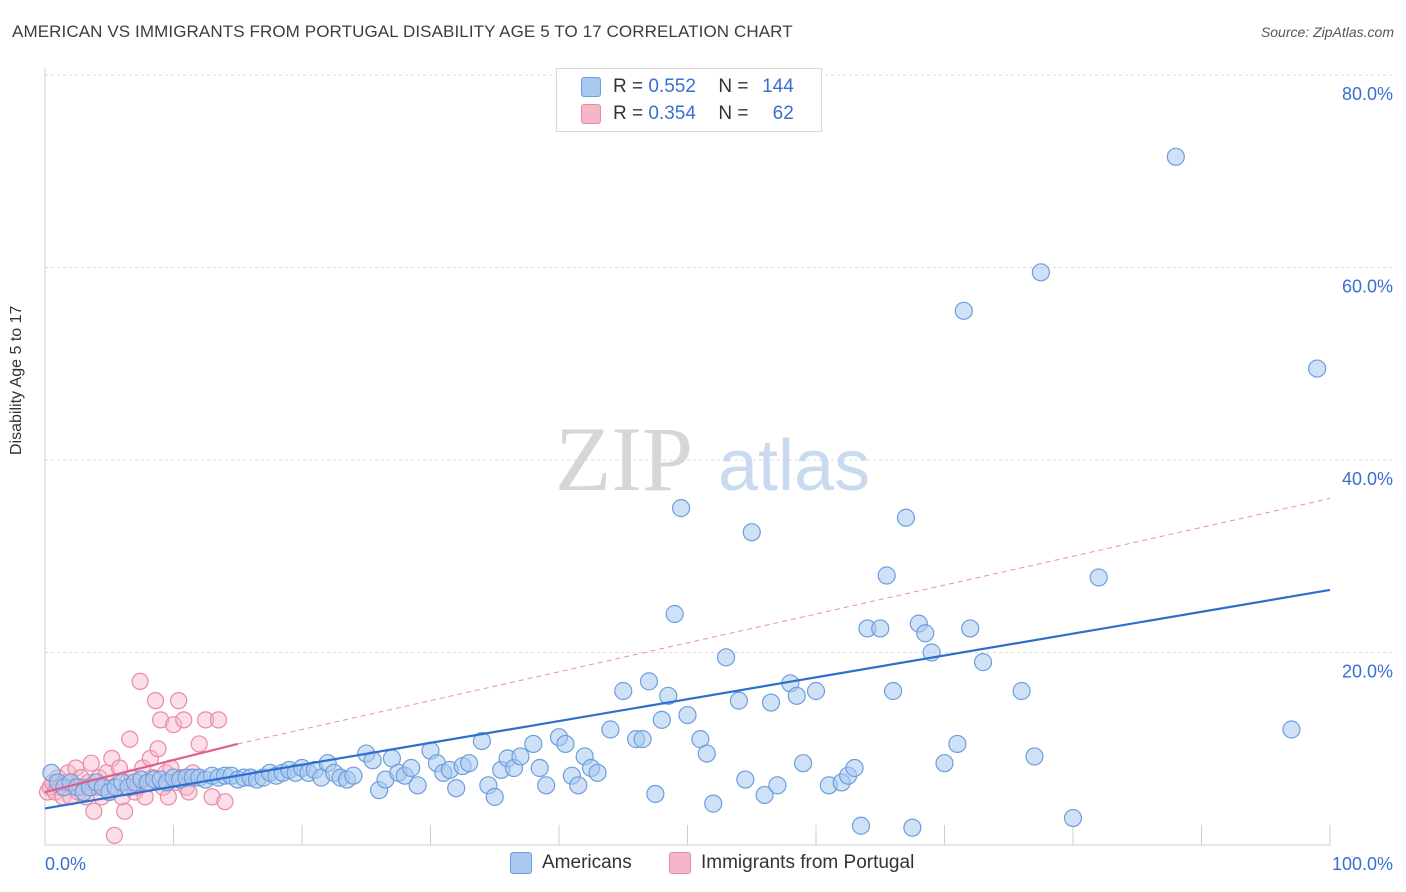 This screenshot has width=1406, height=892. Describe the element at coordinates (778, 86) in the screenshot. I see `legend-n-value: 144` at that location.